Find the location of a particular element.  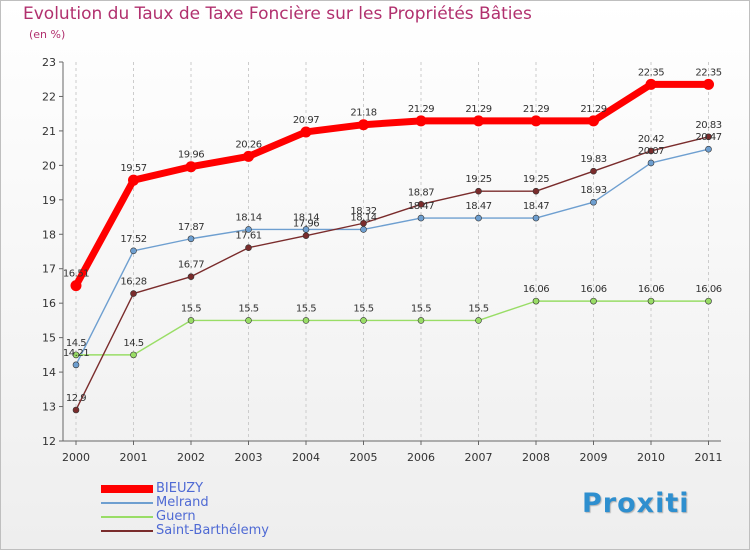

data-label: 16.77 is located at coordinates (191, 265).